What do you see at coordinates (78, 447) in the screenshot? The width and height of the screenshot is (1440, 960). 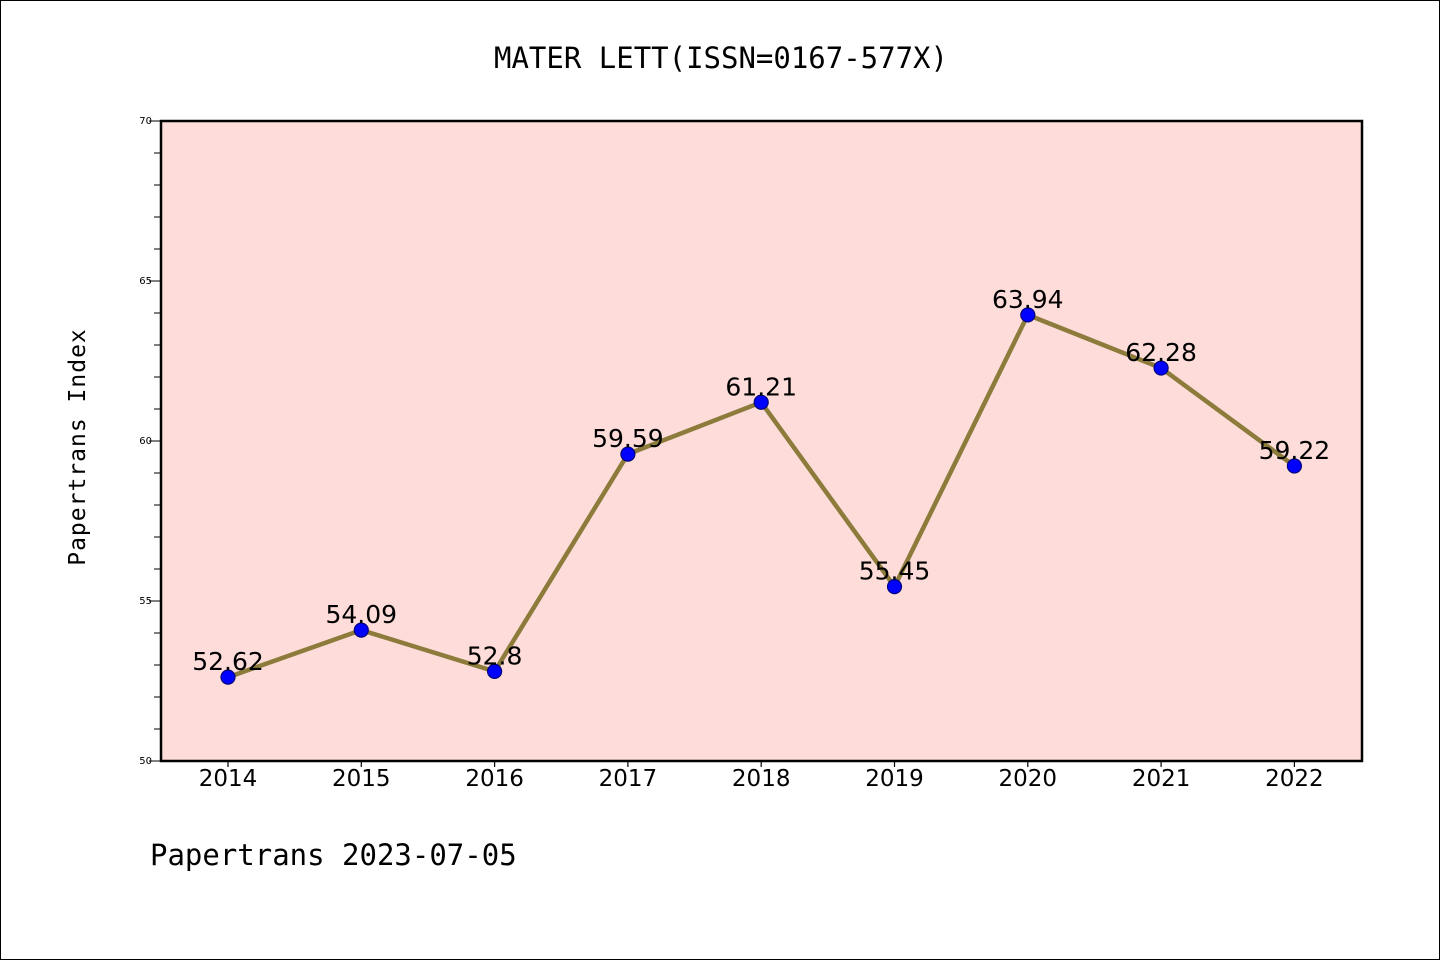 I see `y-axis-label: Papertrans Index` at bounding box center [78, 447].